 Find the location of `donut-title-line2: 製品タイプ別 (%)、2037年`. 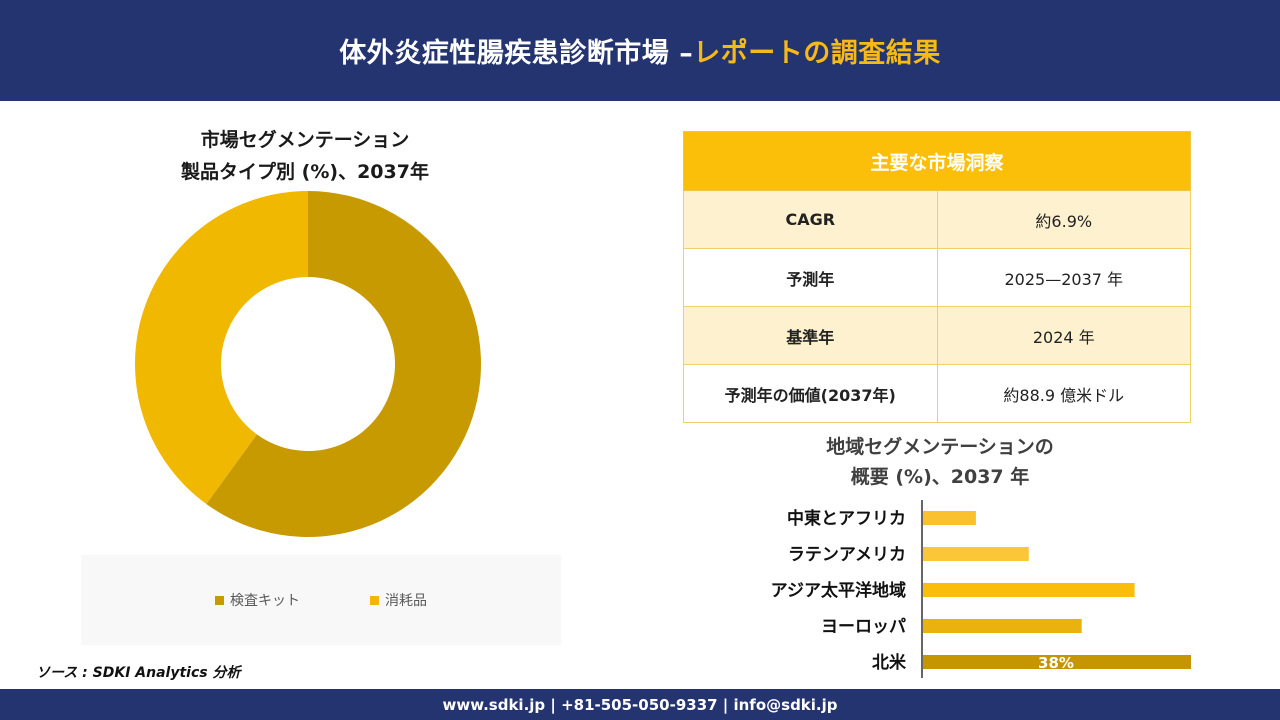

donut-title-line2: 製品タイプ別 (%)、2037年 is located at coordinates (305, 172).